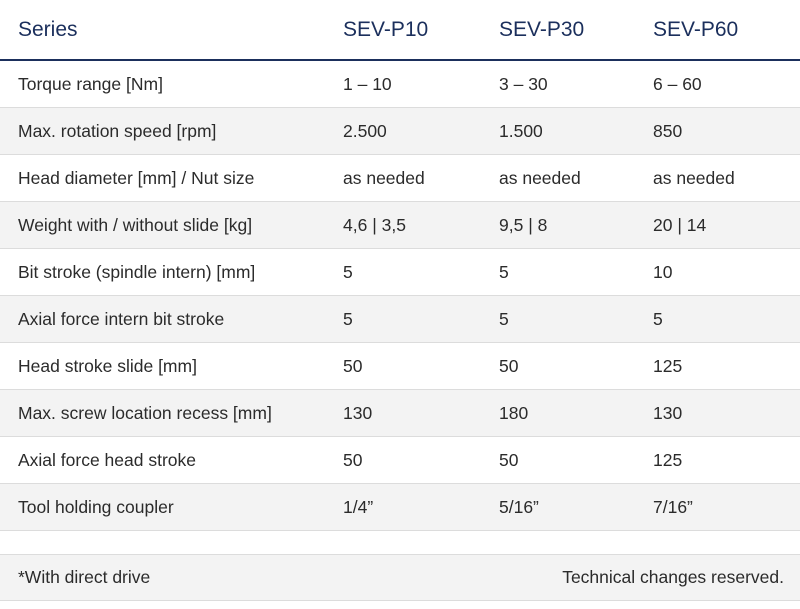  Describe the element at coordinates (374, 224) in the screenshot. I see `row-value: 4,6 | 3,5` at that location.